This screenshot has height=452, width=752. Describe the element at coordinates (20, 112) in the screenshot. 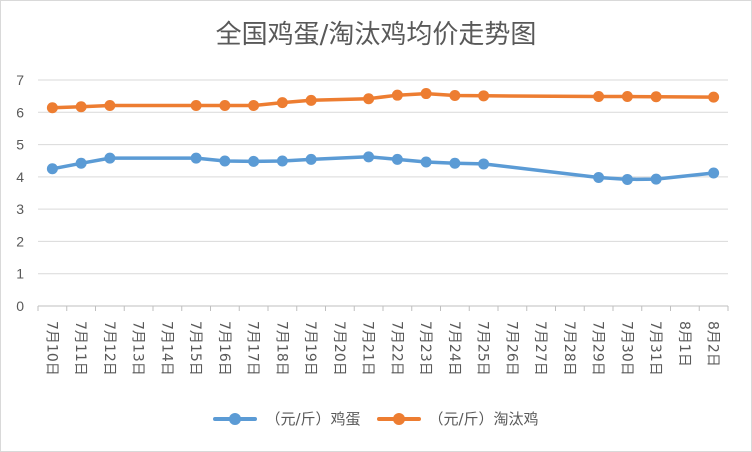

I see `y-tick-label: 6` at that location.